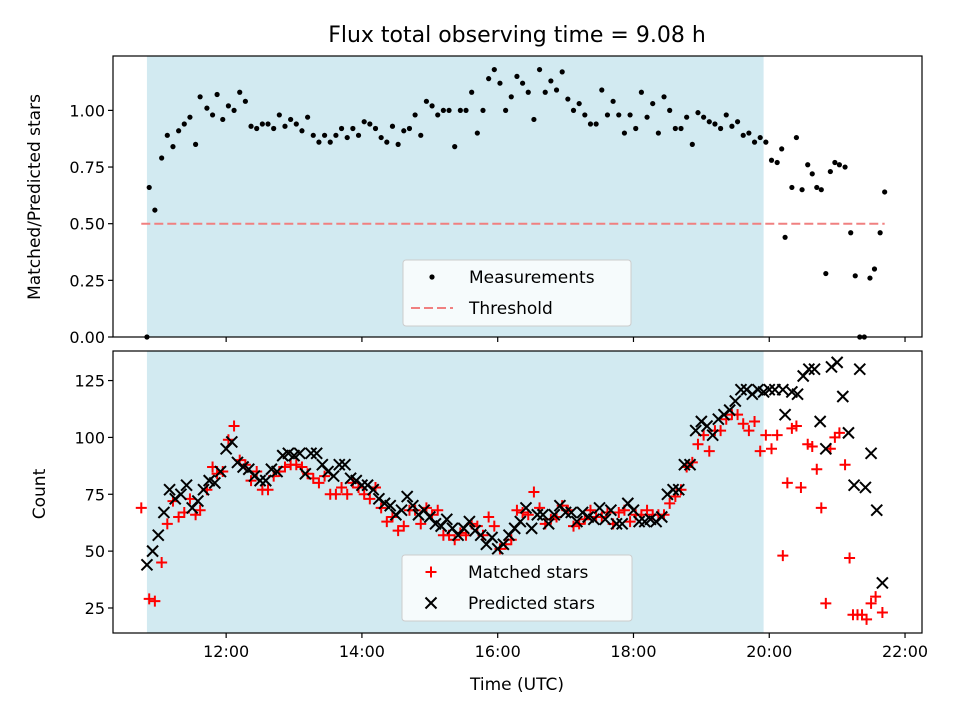 The height and width of the screenshot is (720, 960). Describe the element at coordinates (517, 293) in the screenshot. I see `top-legend-box` at that location.